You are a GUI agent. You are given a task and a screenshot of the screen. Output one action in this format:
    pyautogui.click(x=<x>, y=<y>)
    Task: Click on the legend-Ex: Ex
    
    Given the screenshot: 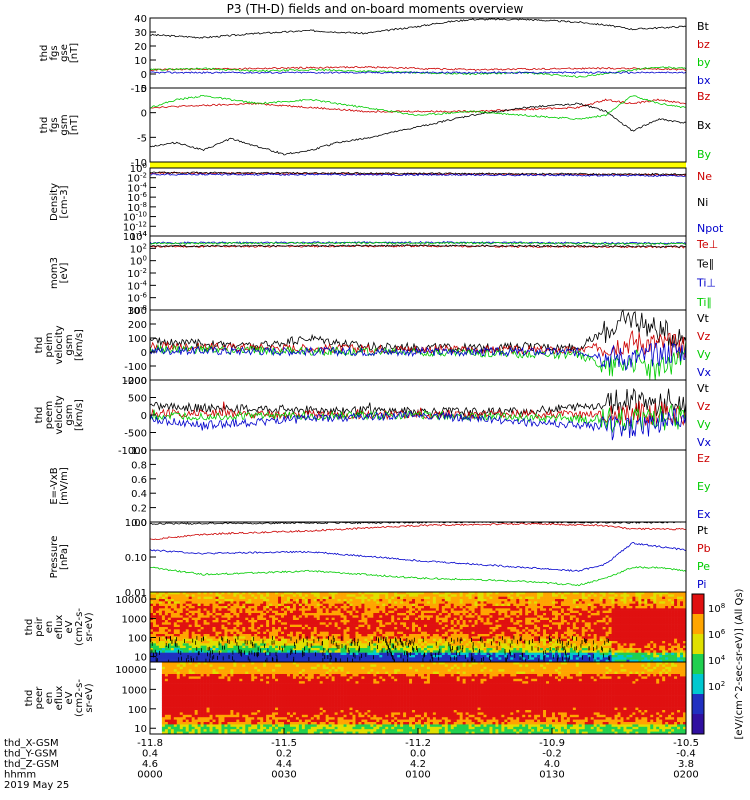 What is the action you would take?
    pyautogui.click(x=704, y=514)
    